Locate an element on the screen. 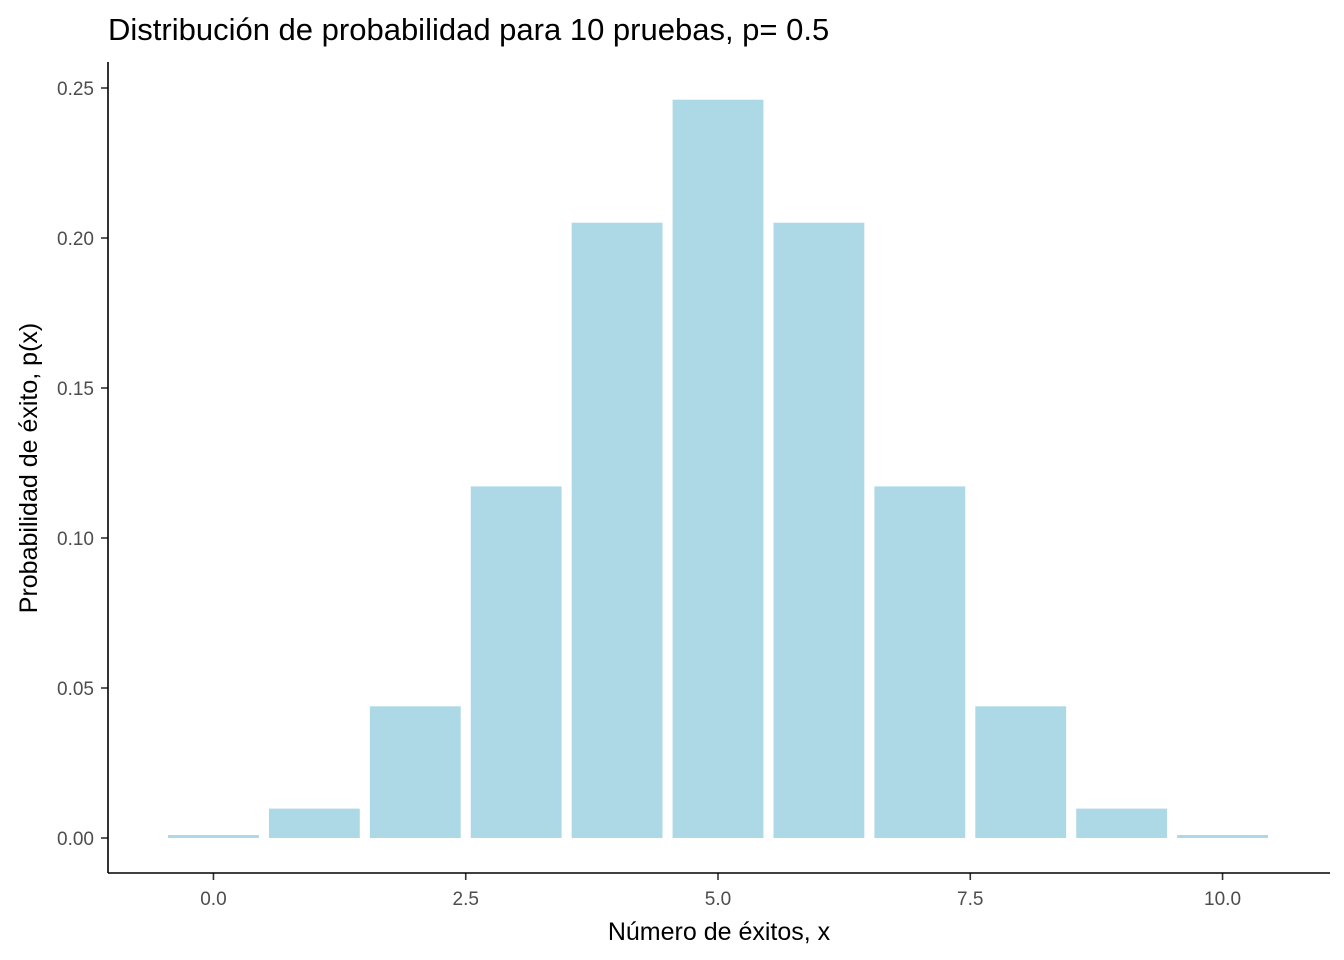  y-tick-label: 0.10 is located at coordinates (75, 539).